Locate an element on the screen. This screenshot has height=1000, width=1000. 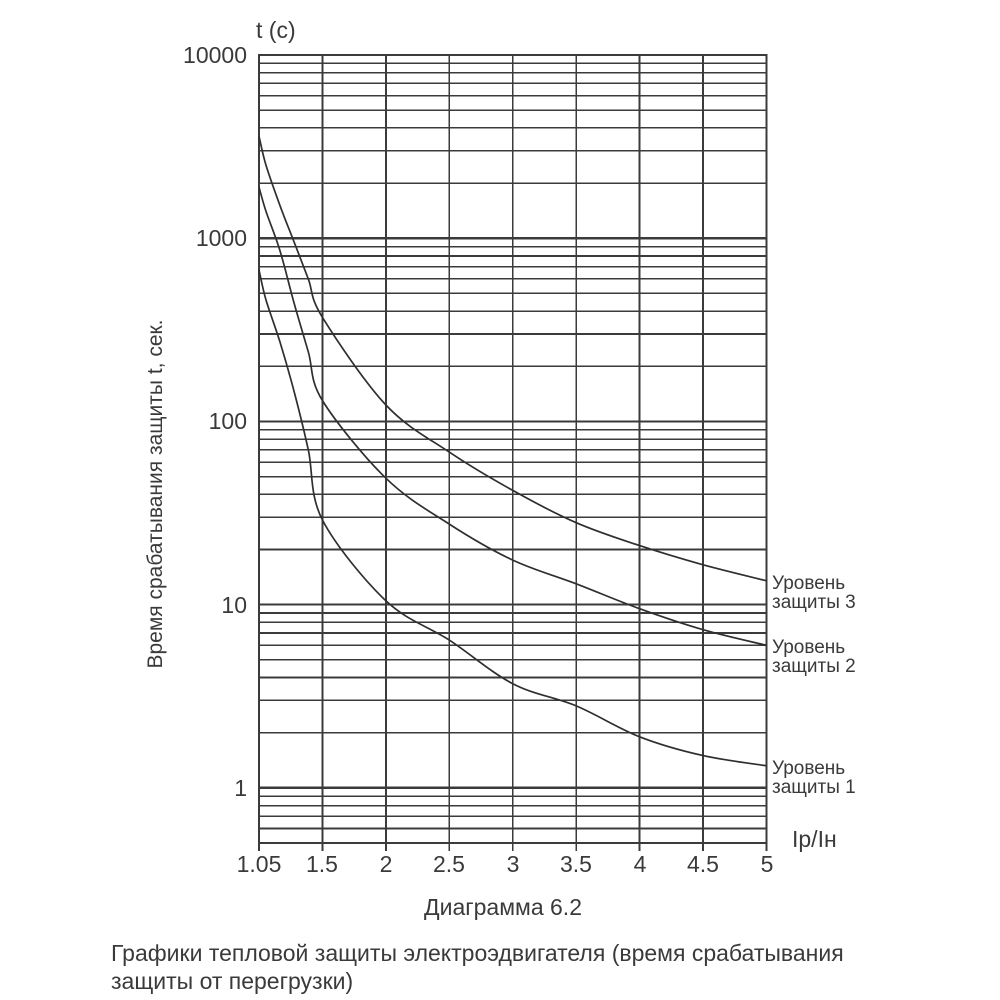
y-tick-label: 1 is located at coordinates (240, 788).